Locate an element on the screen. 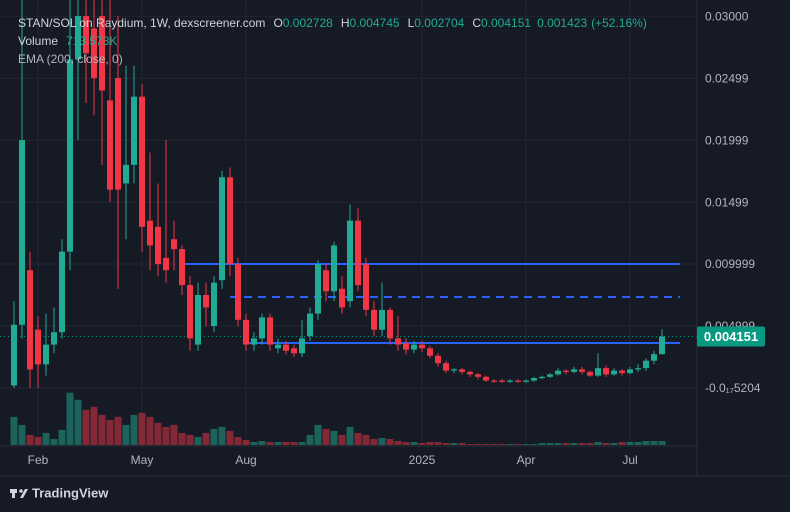 The image size is (790, 512). y-tick-label: 0.009999 is located at coordinates (730, 264).